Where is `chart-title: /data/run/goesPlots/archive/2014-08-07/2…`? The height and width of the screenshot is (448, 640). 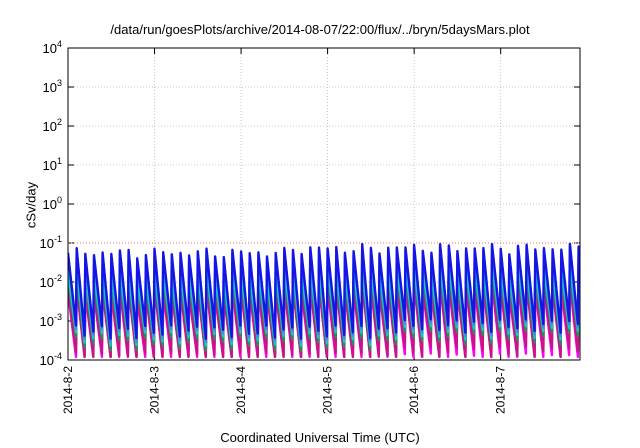 chart-title: /data/run/goesPlots/archive/2014-08-07/2… is located at coordinates (320, 29).